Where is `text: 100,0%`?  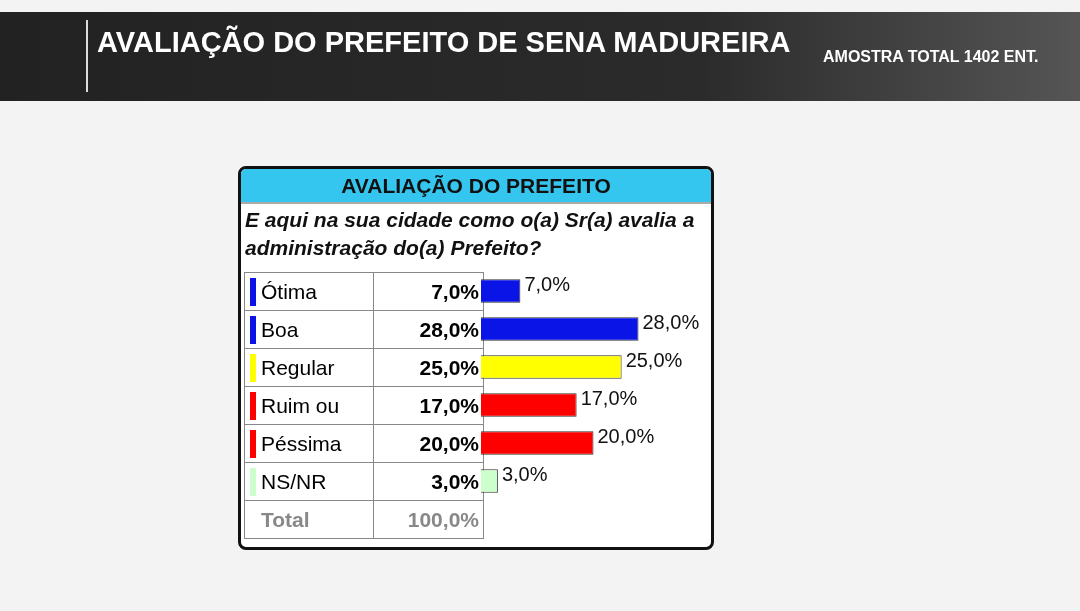 text: 100,0% is located at coordinates (428, 519).